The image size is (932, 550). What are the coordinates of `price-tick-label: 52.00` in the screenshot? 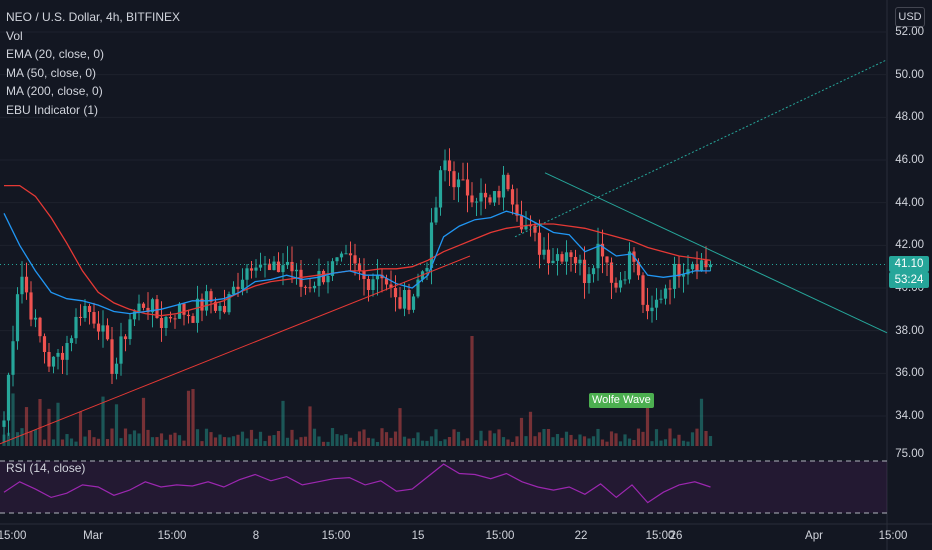 It's located at (909, 32).